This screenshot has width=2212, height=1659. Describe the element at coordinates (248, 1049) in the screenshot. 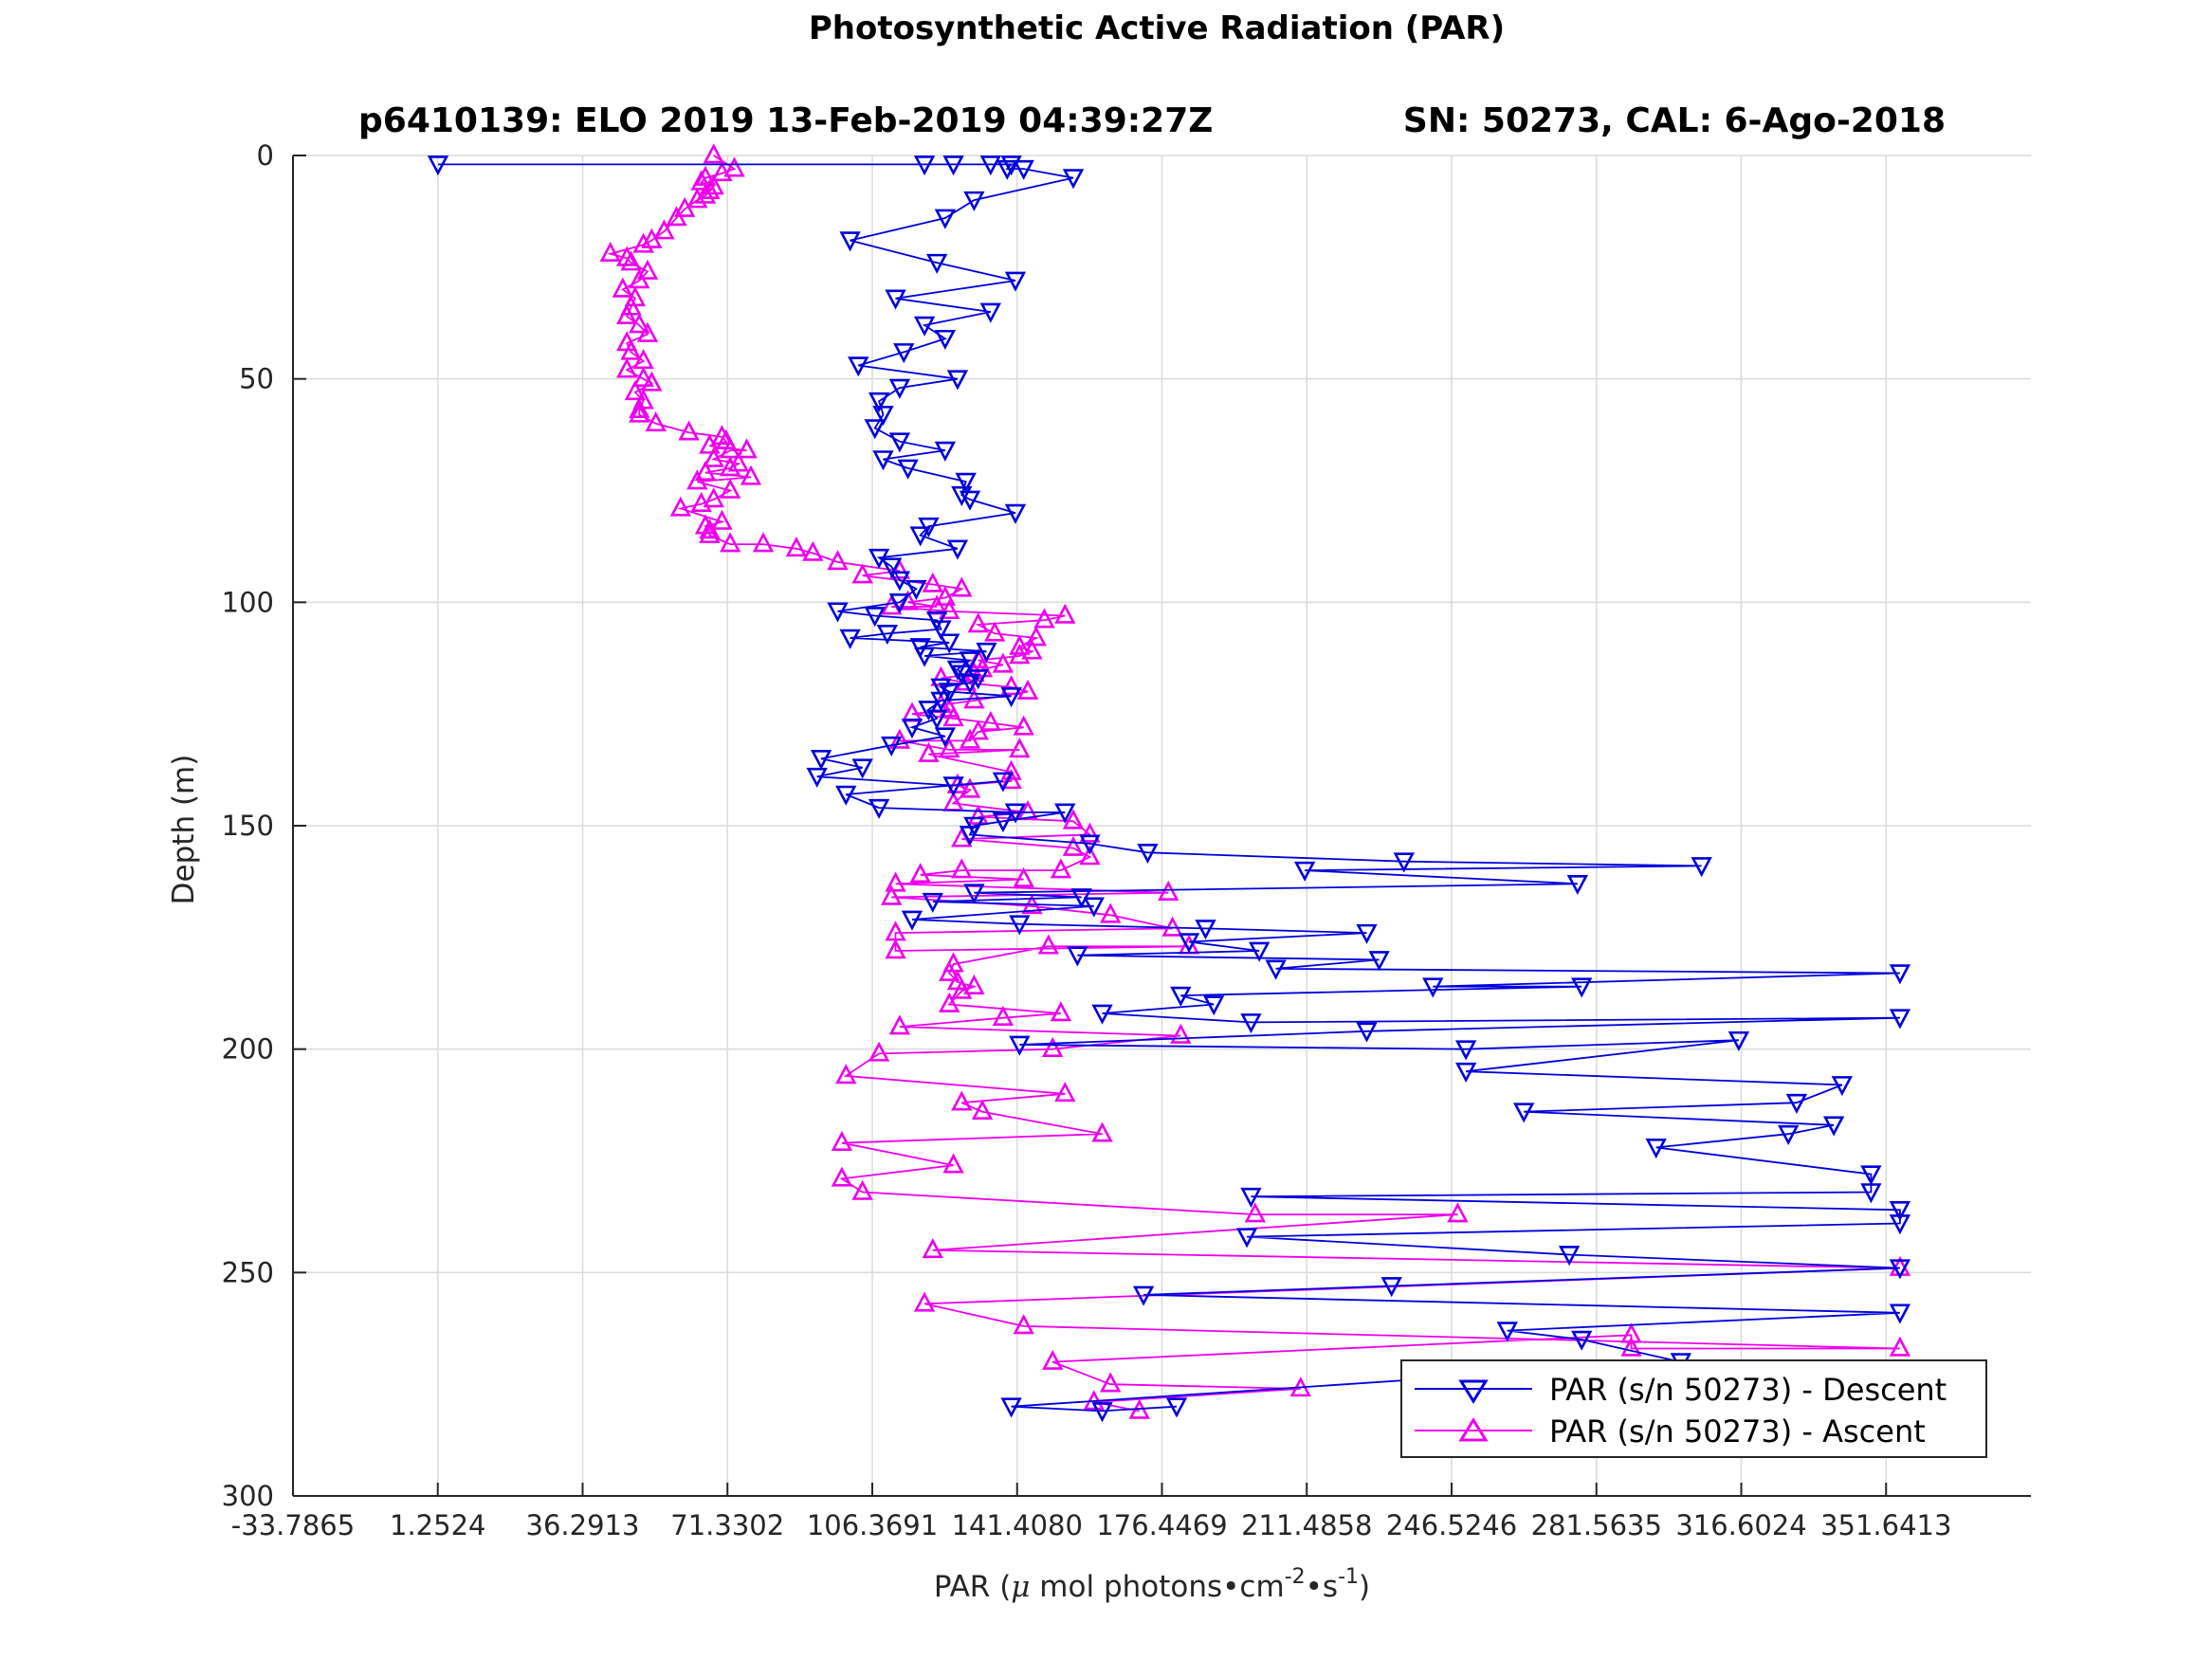

I see `y-tick-label: 200` at that location.